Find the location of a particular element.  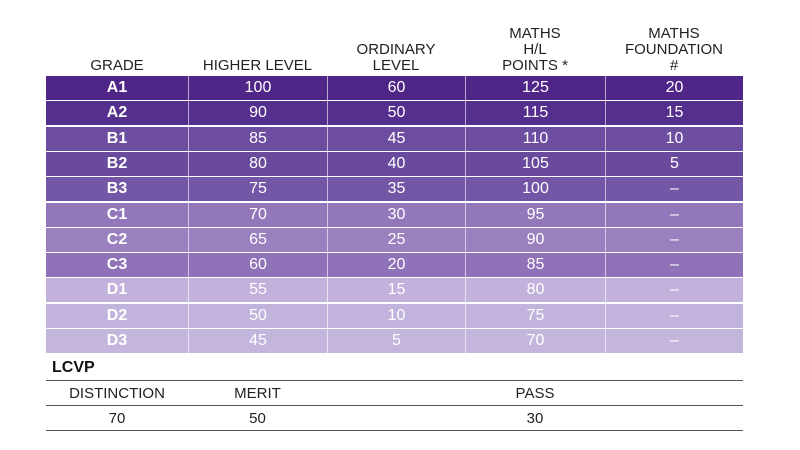

grade-cell: A1 is located at coordinates (117, 87).